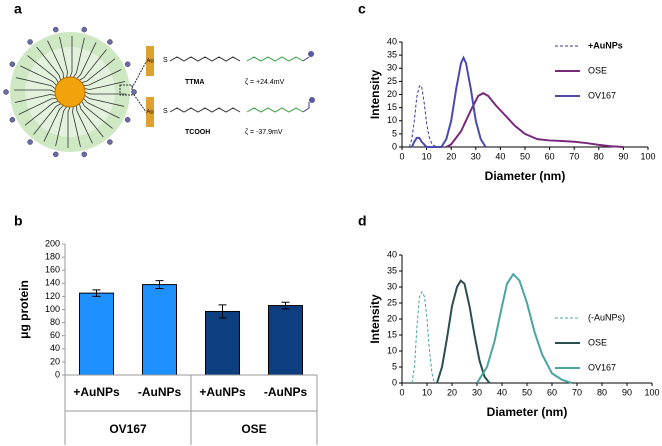  What do you see at coordinates (126, 90) in the screenshot?
I see `zoom-box` at bounding box center [126, 90].